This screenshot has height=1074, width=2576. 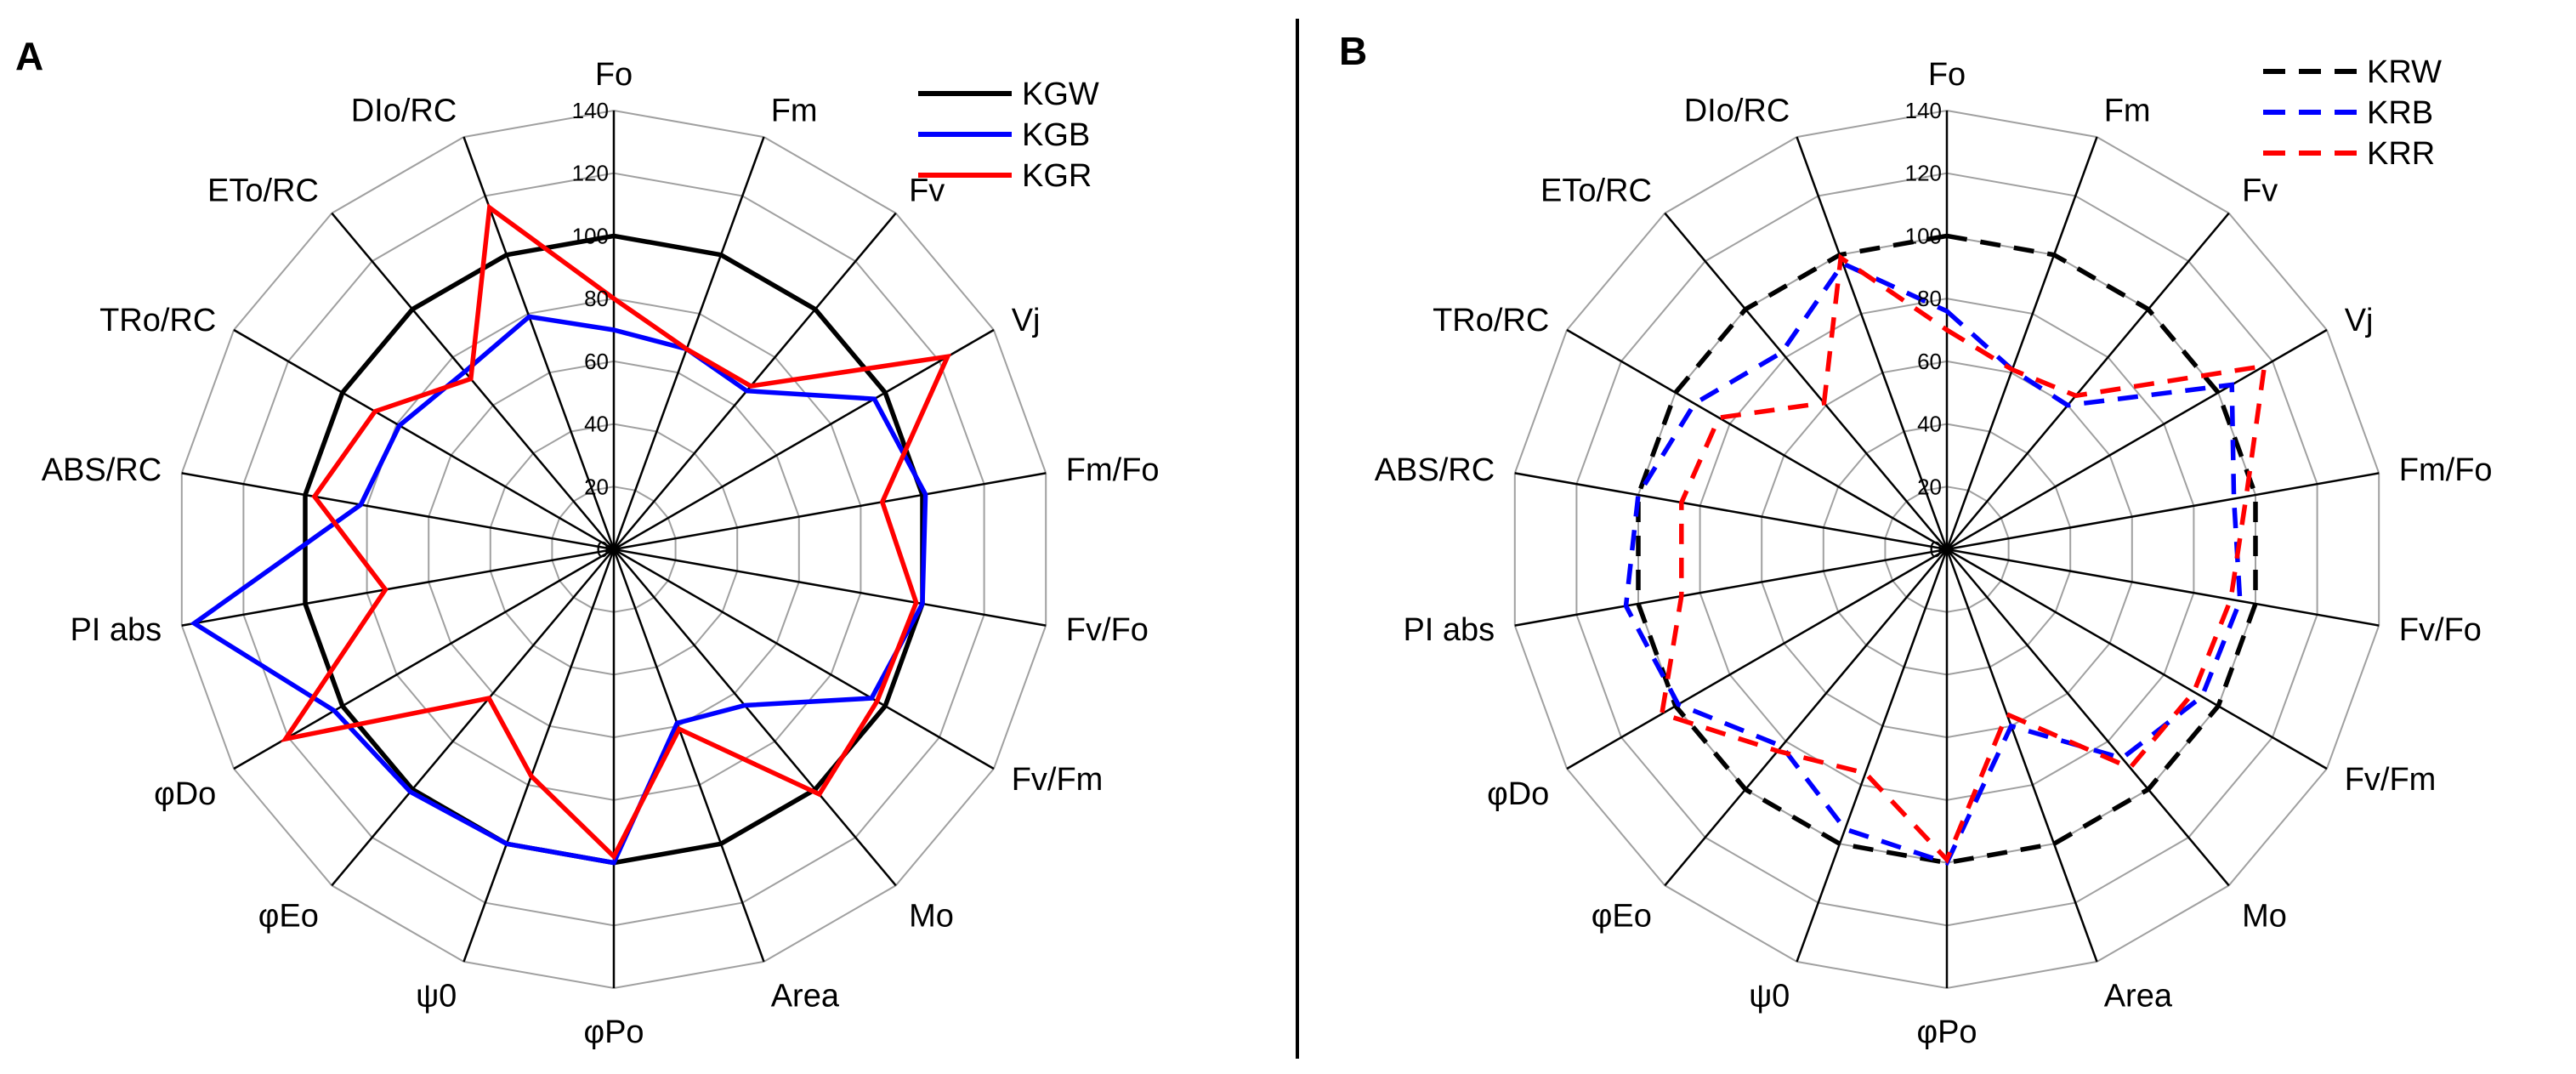 I want to click on legend-a: KGW KGB KGR, so click(x=1008, y=135).